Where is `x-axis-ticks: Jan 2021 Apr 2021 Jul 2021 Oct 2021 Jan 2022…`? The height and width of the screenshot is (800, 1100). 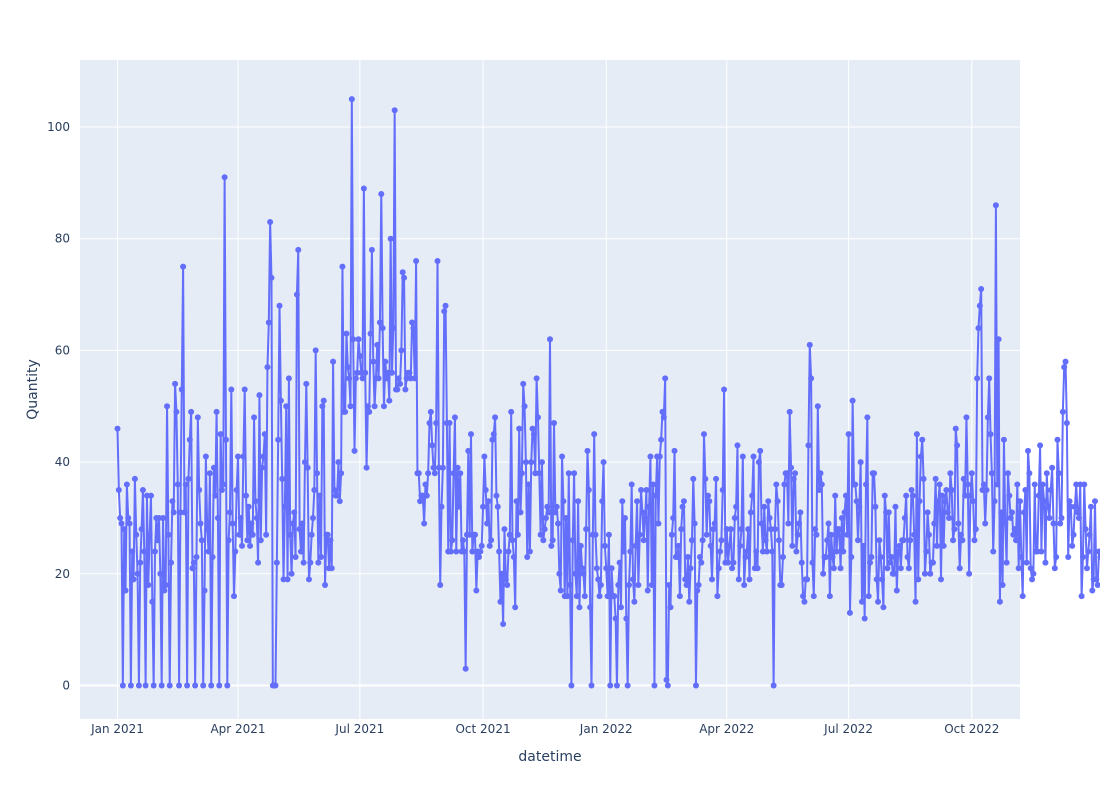
x-axis-ticks: Jan 2021 Apr 2021 Jul 2021 Oct 2021 Jan 2022… is located at coordinates (544, 729).